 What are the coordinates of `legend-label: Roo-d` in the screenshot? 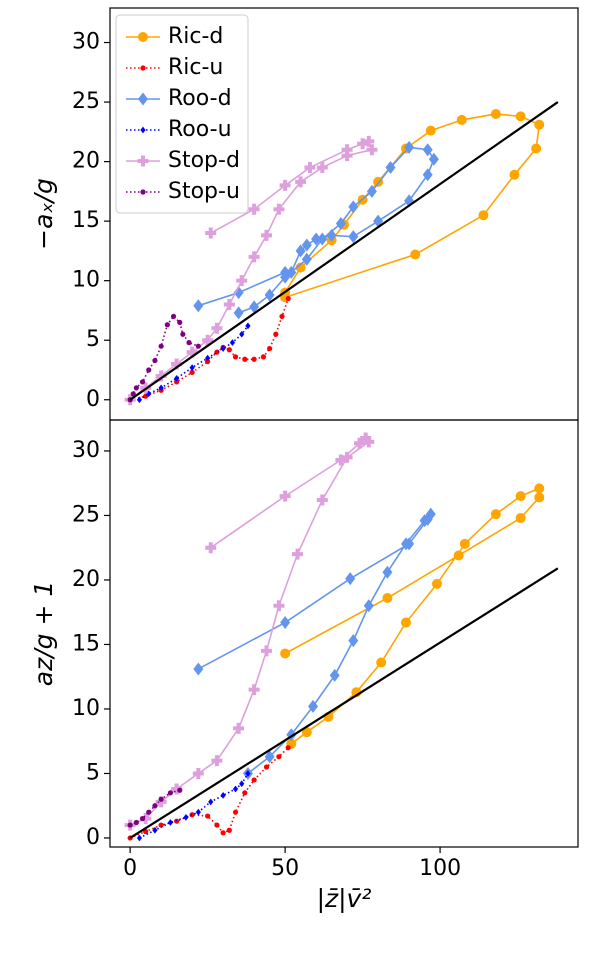 It's located at (200, 98).